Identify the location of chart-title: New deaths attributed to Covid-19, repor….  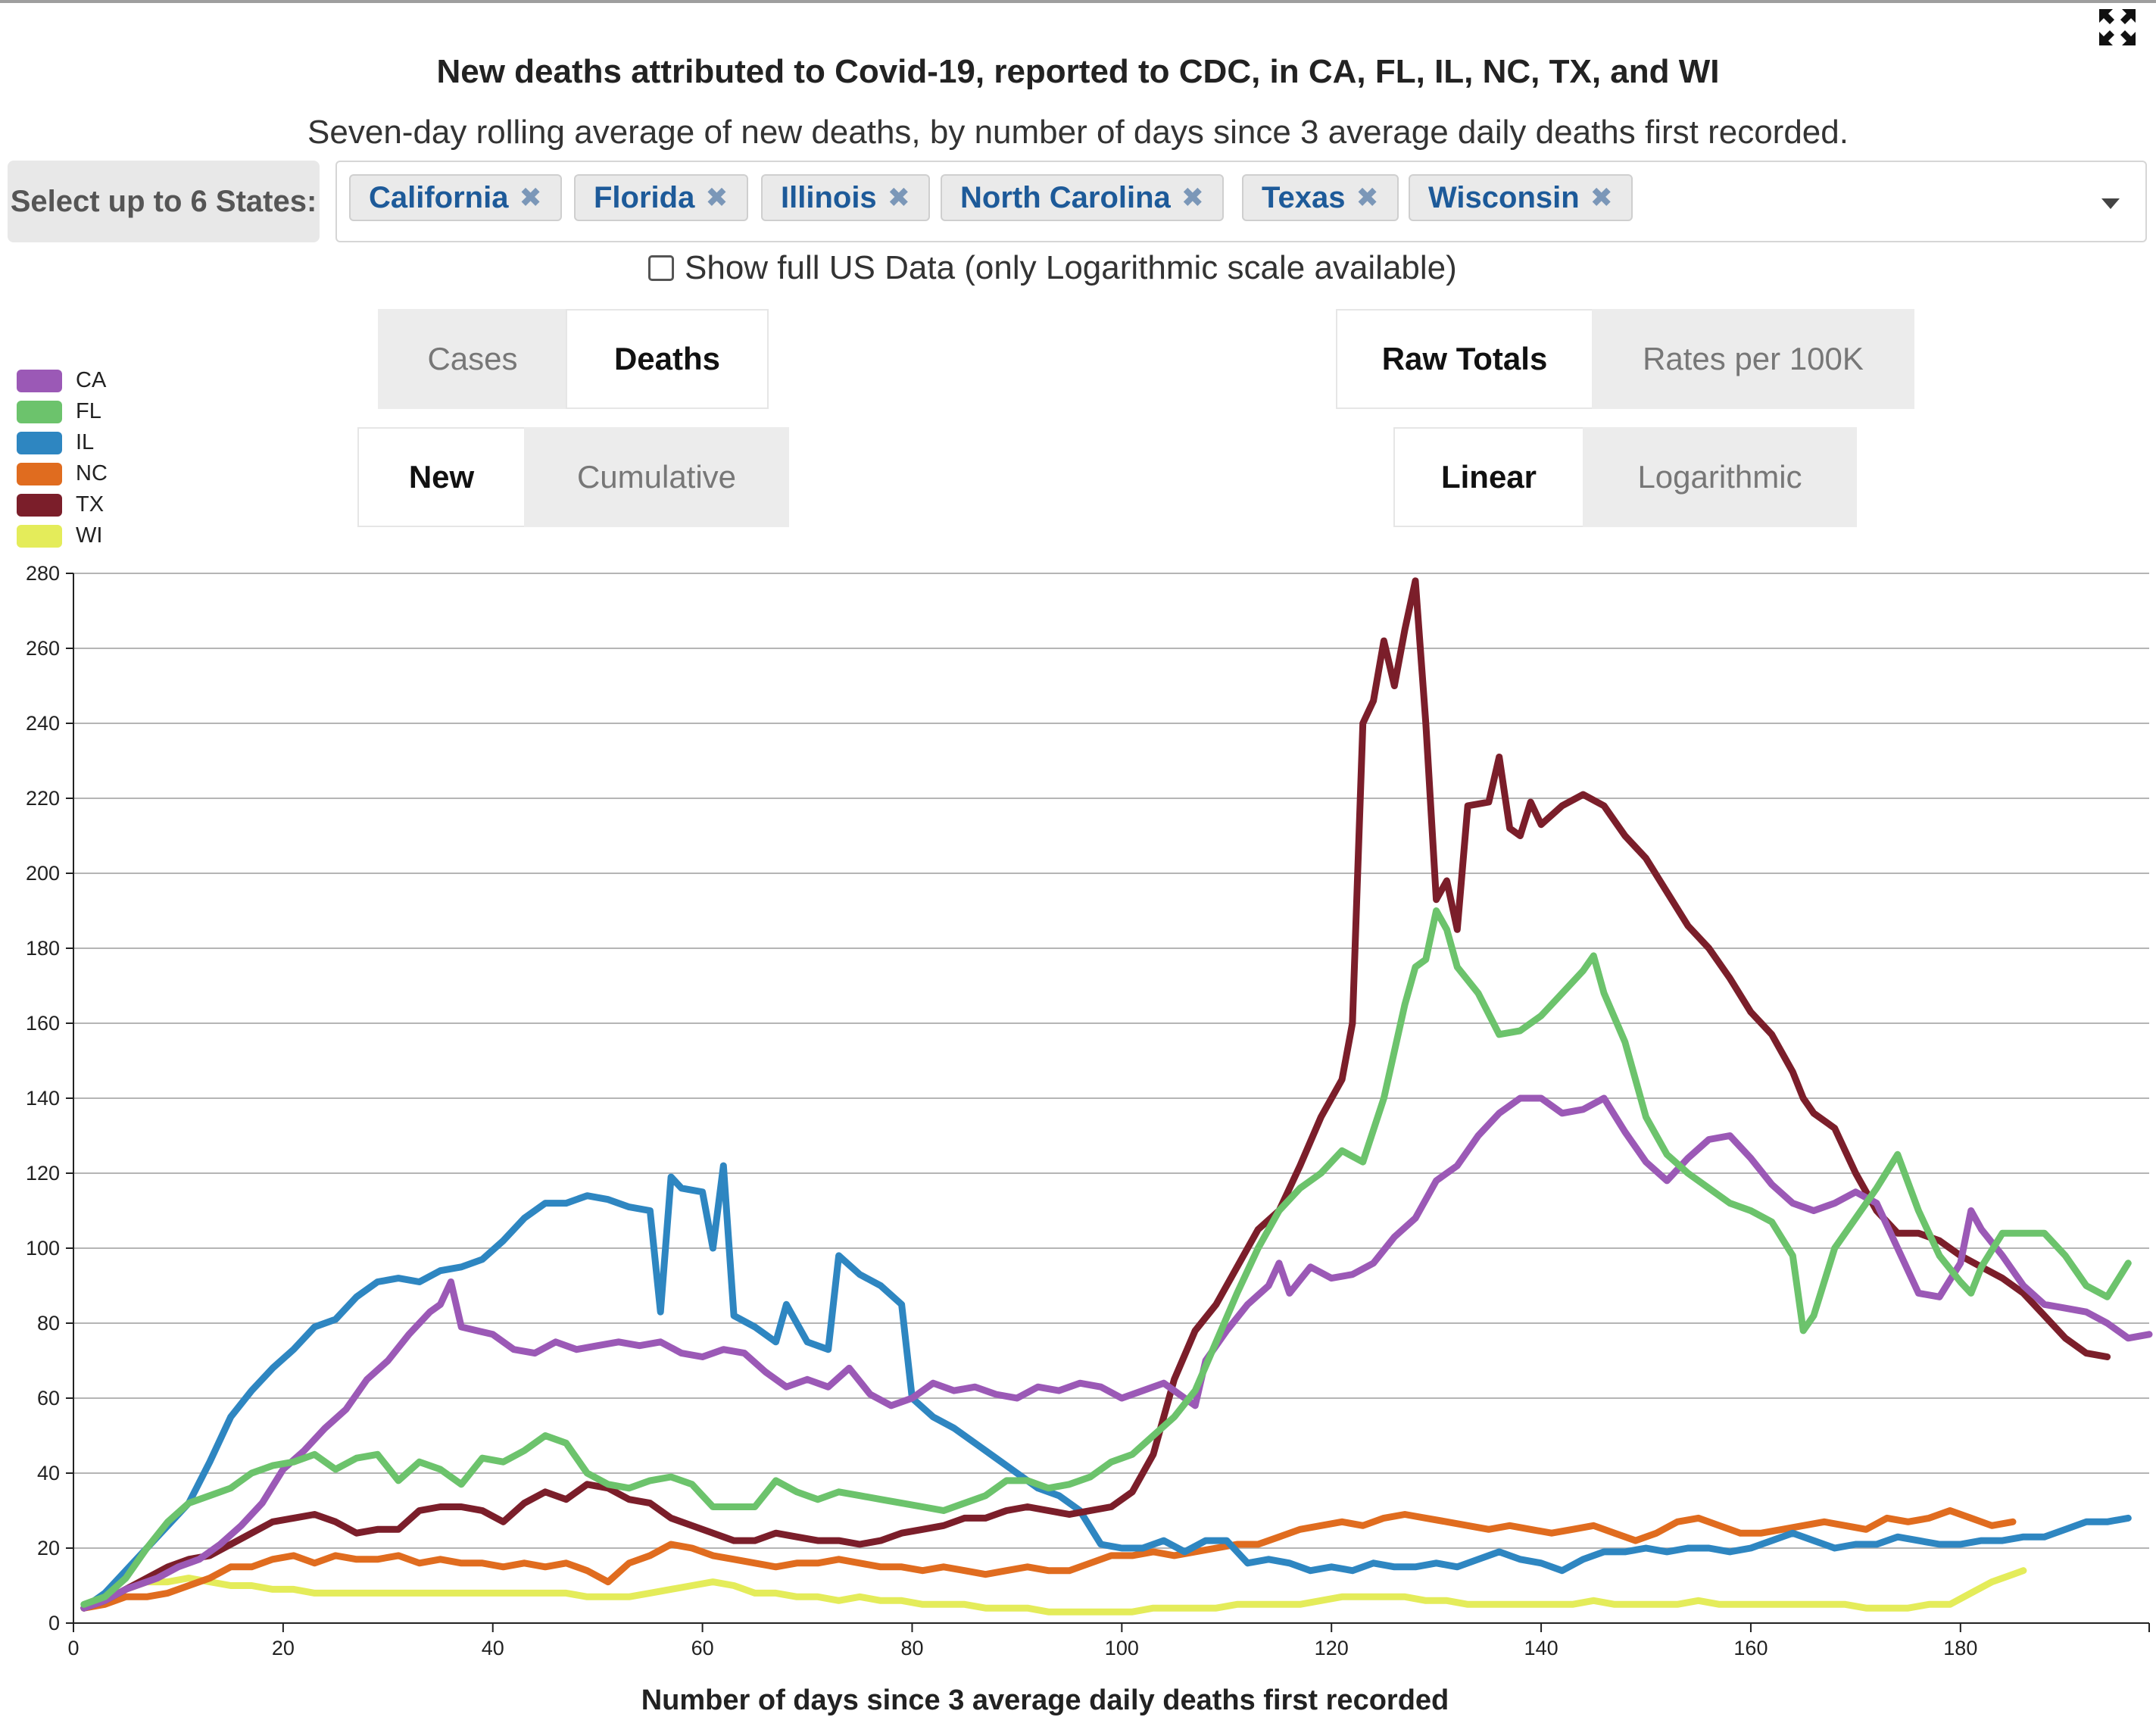
(1078, 71).